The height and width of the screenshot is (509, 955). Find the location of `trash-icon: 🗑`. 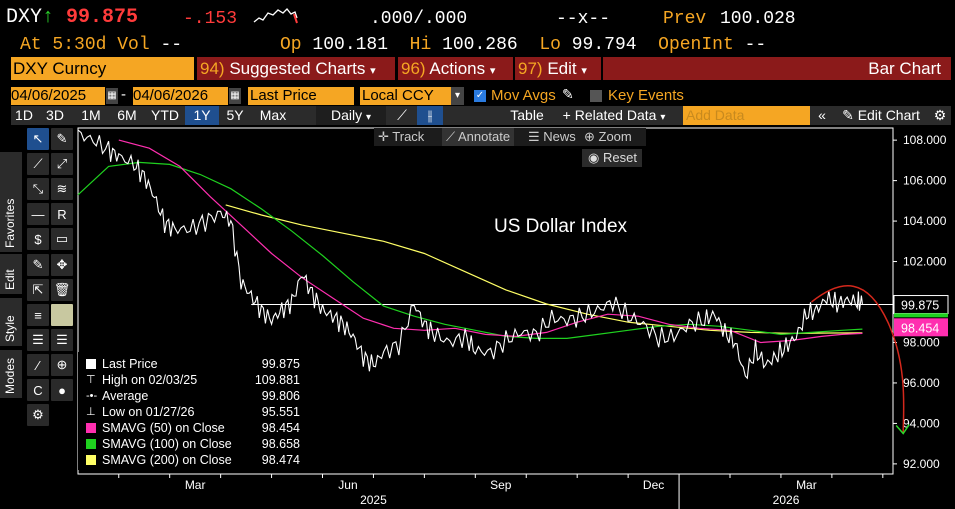

trash-icon: 🗑 is located at coordinates (62, 290).